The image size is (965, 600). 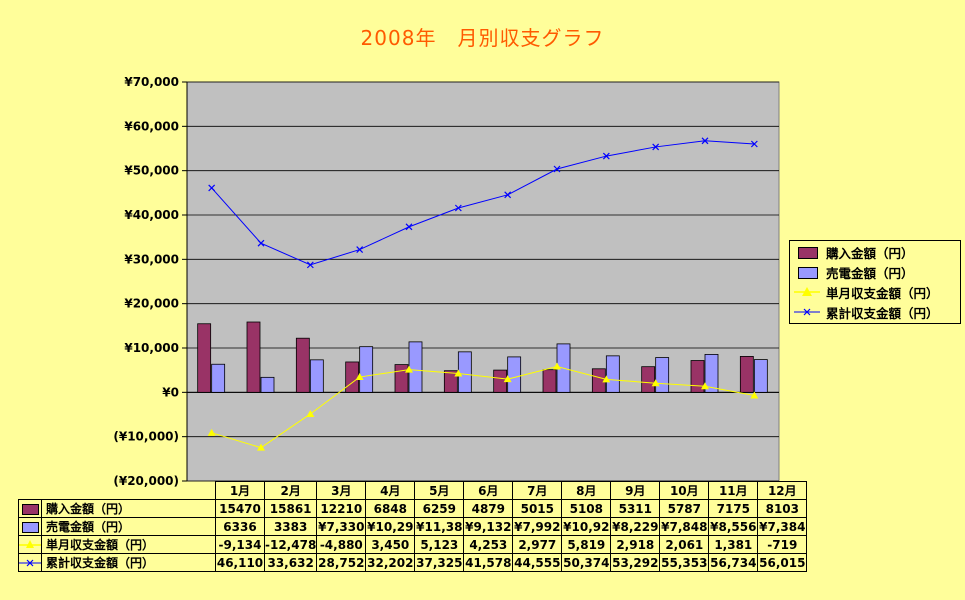 What do you see at coordinates (733, 490) in the screenshot?
I see `table-header-cell: 11月` at bounding box center [733, 490].